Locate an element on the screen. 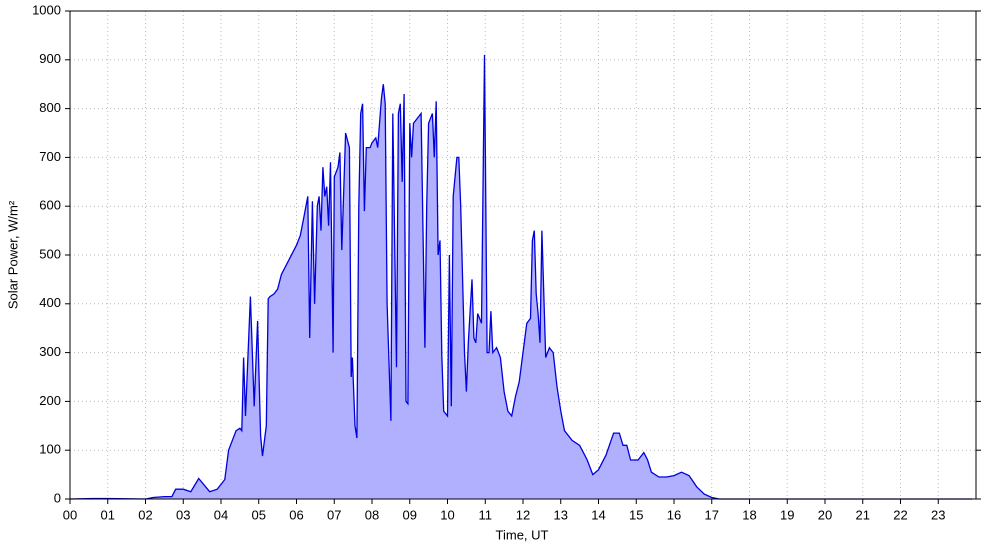 Image resolution: width=985 pixels, height=552 pixels. y-tick-label: 1000 is located at coordinates (46, 9).